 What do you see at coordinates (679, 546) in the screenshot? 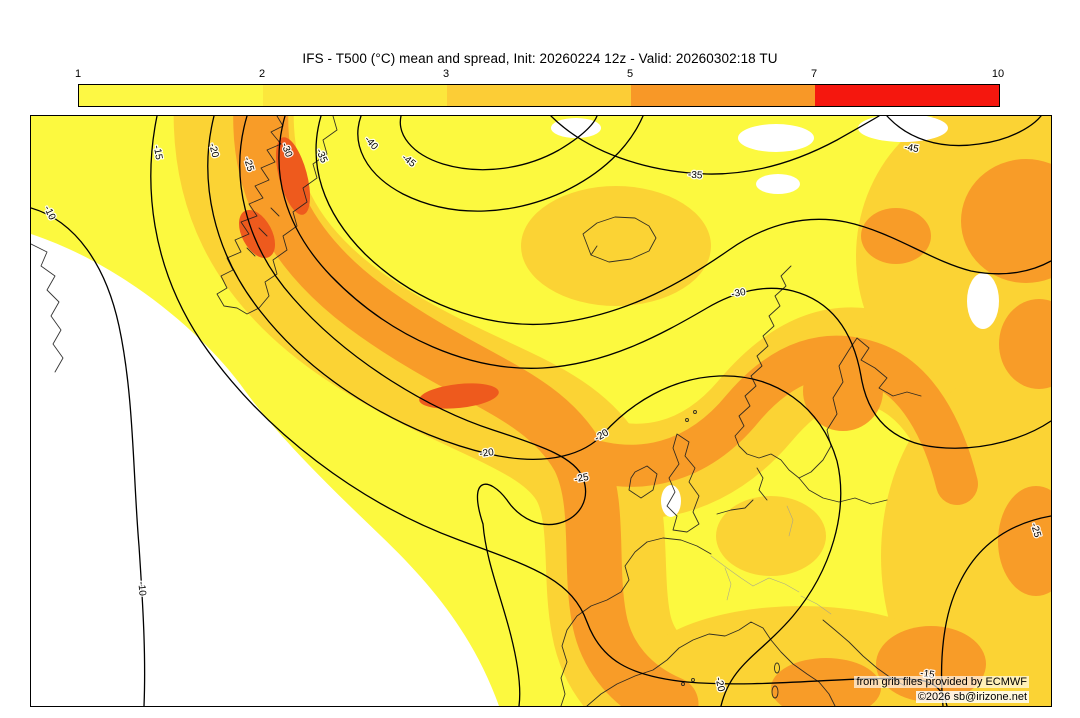
I see `coastline-channel-france` at bounding box center [679, 546].